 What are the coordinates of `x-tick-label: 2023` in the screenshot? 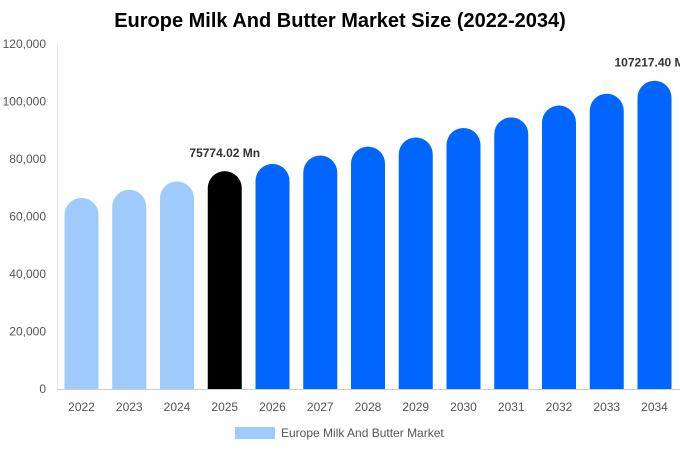 It's located at (129, 407).